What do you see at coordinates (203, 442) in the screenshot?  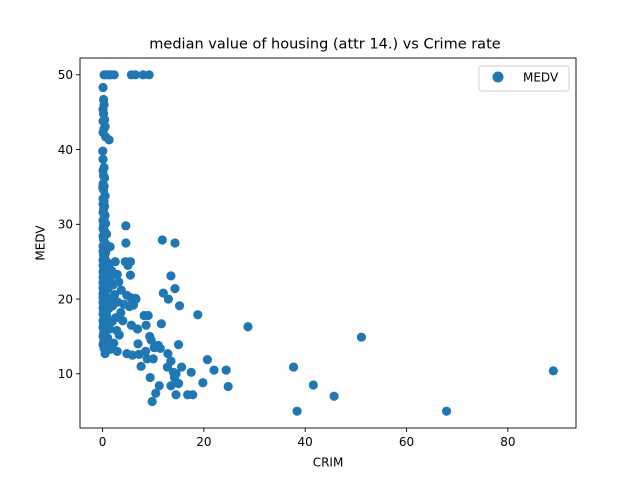 I see `x-tick-label: 20` at bounding box center [203, 442].